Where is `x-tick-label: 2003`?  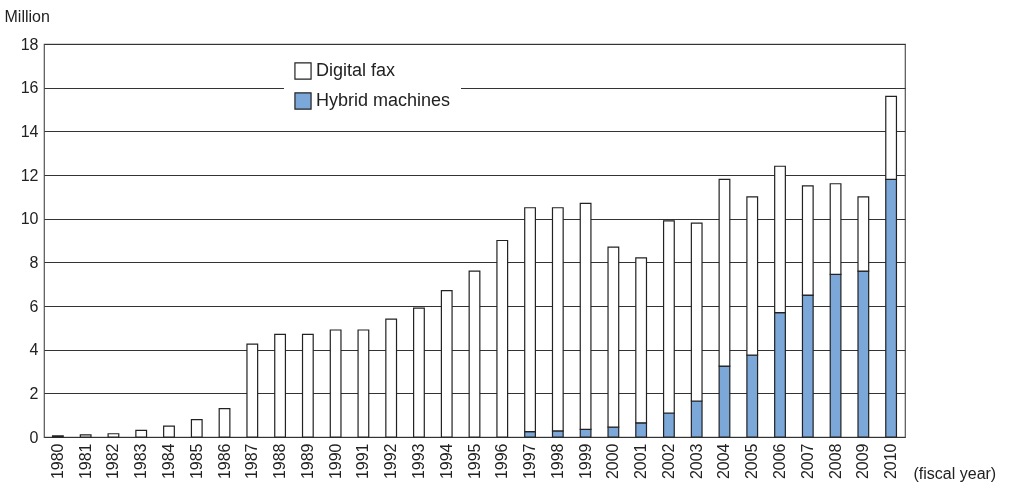 x-tick-label: 2003 is located at coordinates (696, 461).